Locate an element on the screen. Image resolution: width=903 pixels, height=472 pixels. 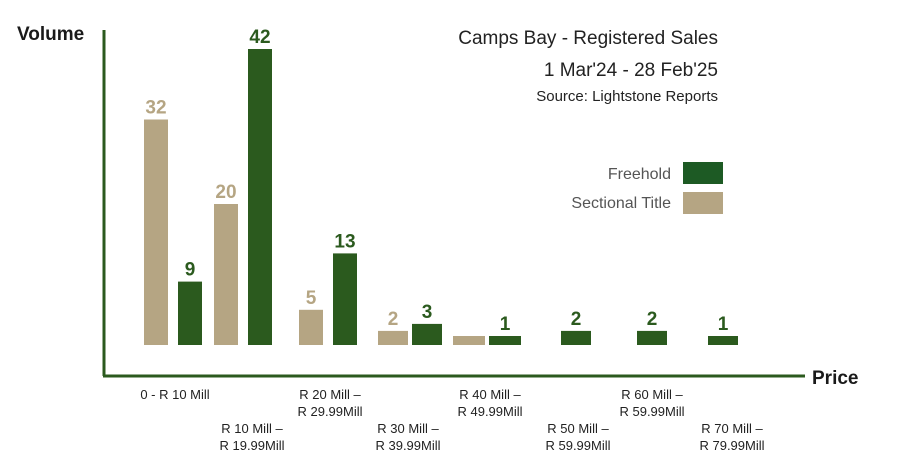
x-tick-label-4-line-1: R 49.99Mill is located at coordinates (490, 411).